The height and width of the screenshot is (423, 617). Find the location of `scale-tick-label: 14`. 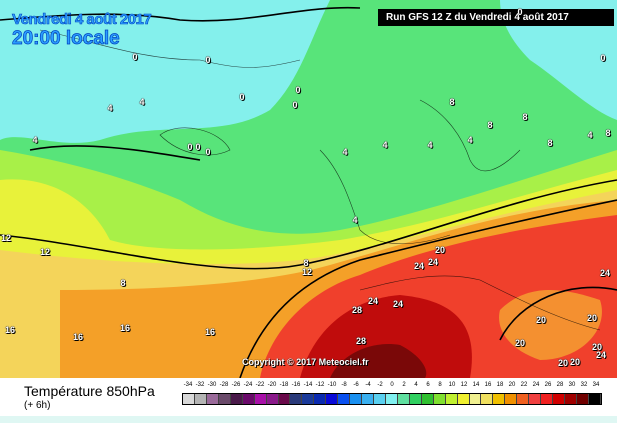

scale-tick-label: 14 is located at coordinates (476, 385).